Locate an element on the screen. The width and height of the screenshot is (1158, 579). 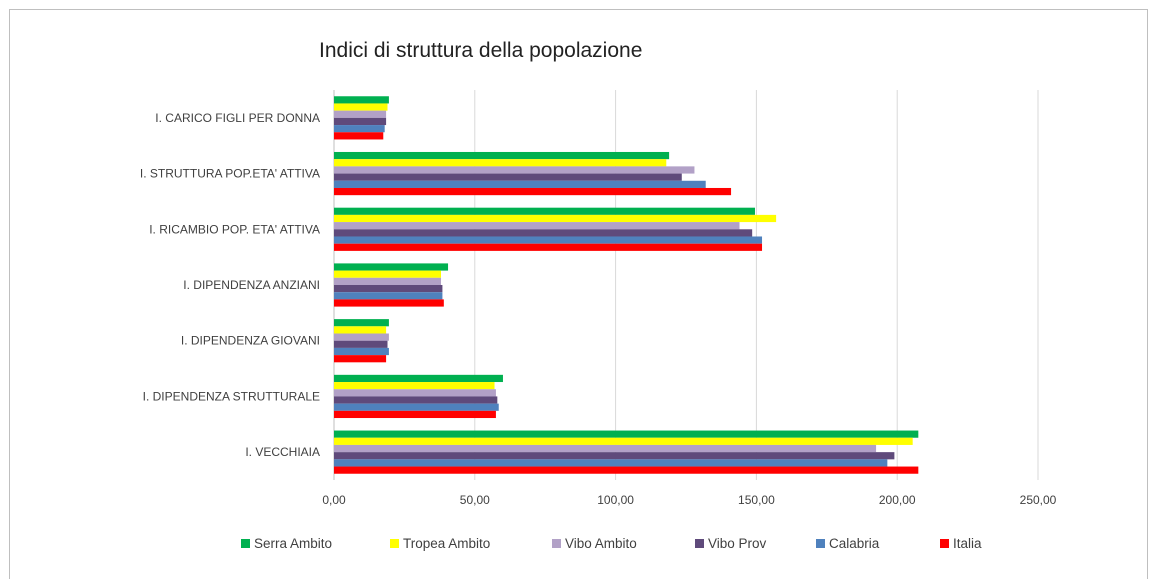
category-label: I. VECCHIAIA is located at coordinates (282, 452).